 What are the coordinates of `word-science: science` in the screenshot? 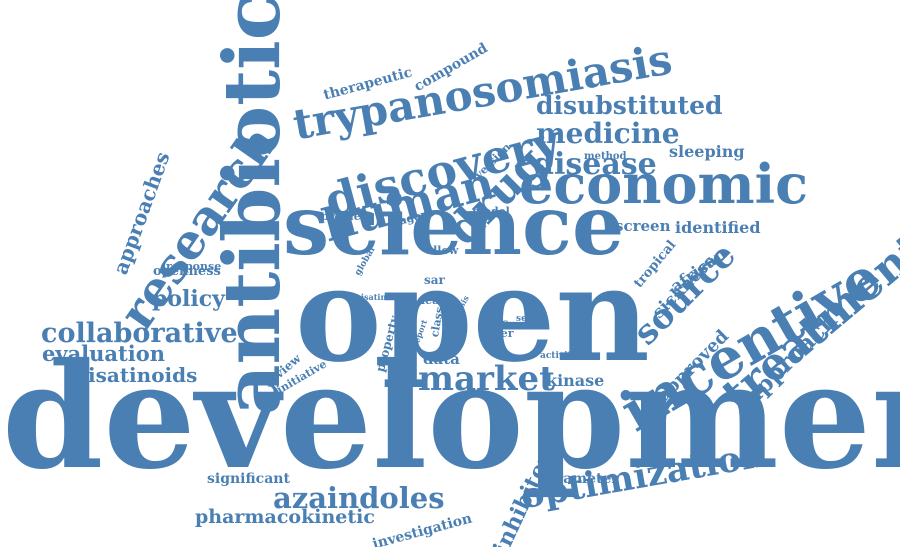 It's located at (454, 226).